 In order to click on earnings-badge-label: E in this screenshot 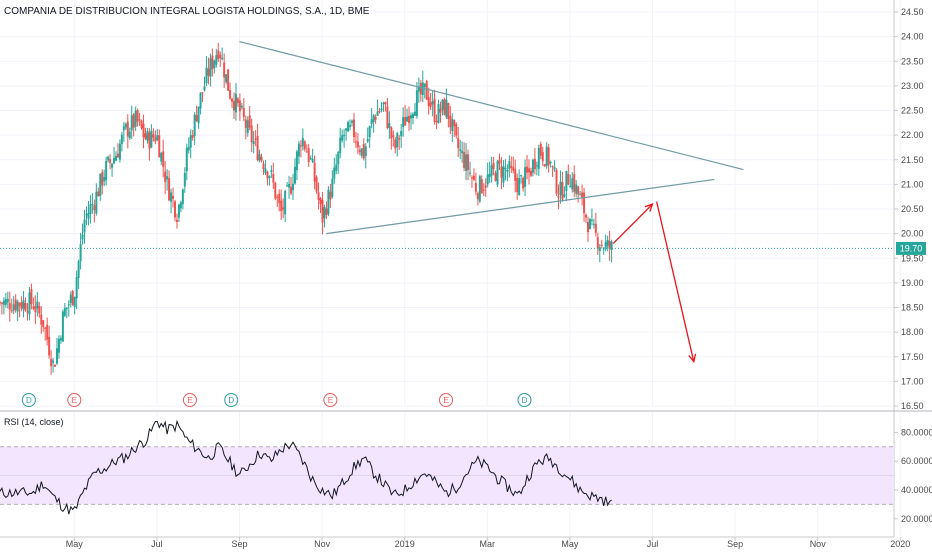, I will do `click(189, 400)`.